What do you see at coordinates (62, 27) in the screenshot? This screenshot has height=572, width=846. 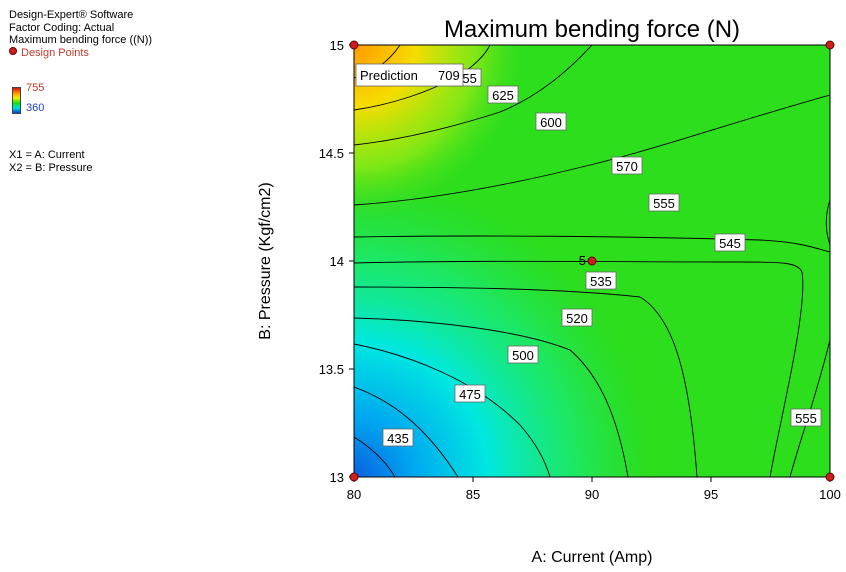 I see `factor-coding: Factor Coding: Actual` at bounding box center [62, 27].